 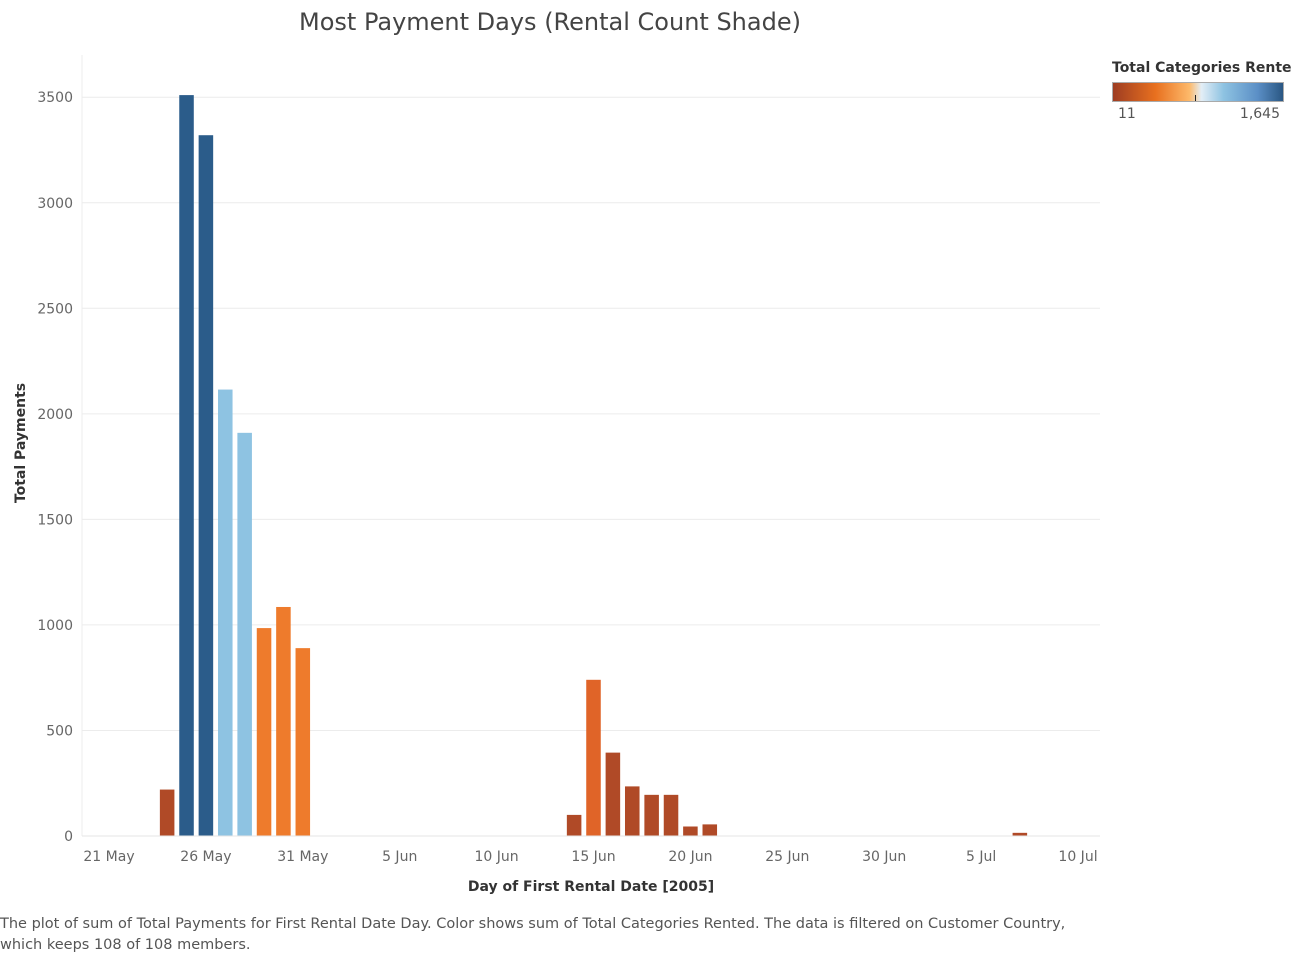 What do you see at coordinates (55, 309) in the screenshot?
I see `y-tick-label: 2500` at bounding box center [55, 309].